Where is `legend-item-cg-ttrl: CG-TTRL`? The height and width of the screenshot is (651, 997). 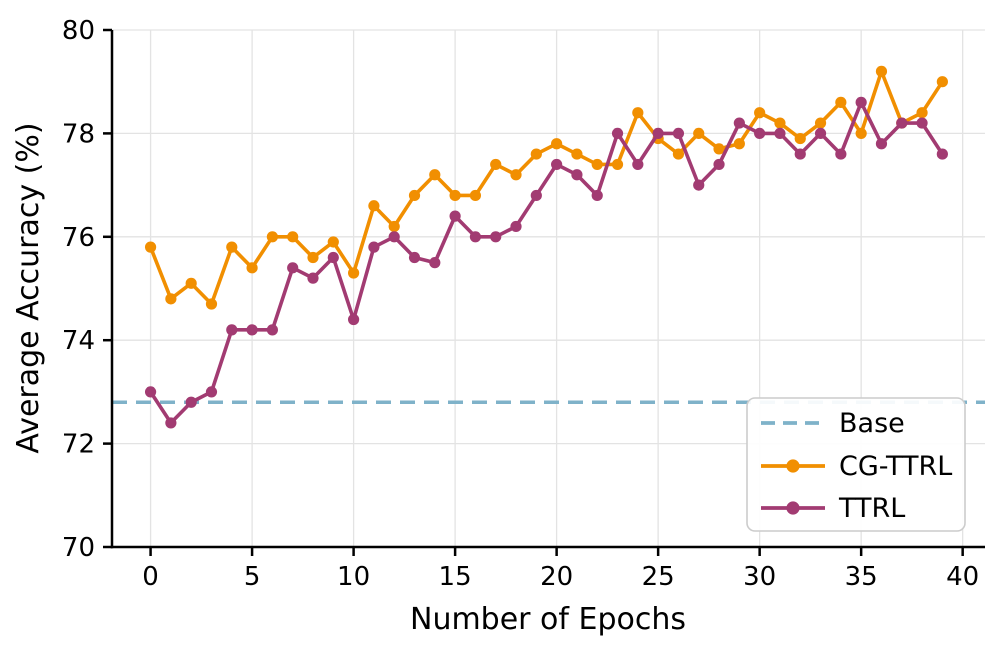 legend-item-cg-ttrl: CG-TTRL is located at coordinates (856, 466).